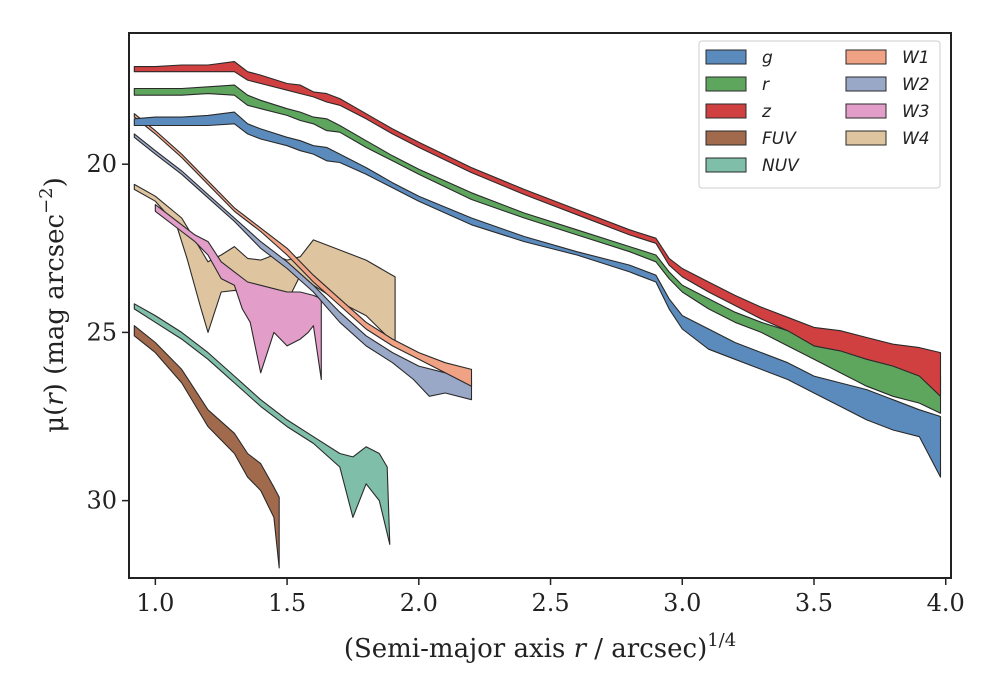  What do you see at coordinates (866, 138) in the screenshot?
I see `legend-swatch-w4` at bounding box center [866, 138].